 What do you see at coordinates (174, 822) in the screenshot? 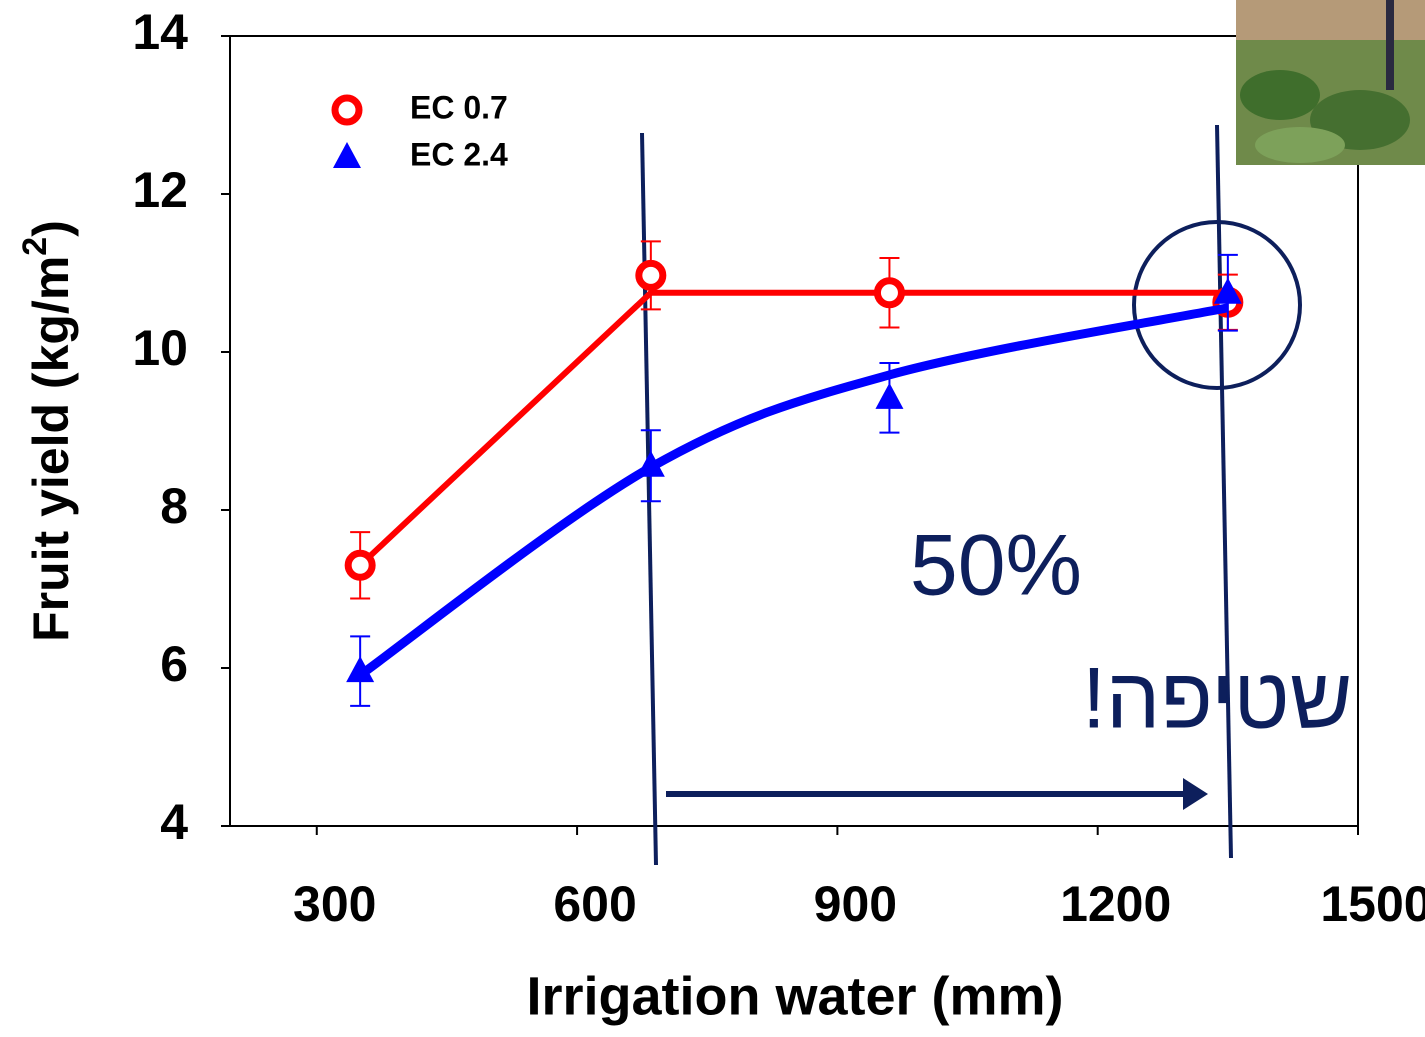
I see `y-tick-label: 4` at bounding box center [174, 822].